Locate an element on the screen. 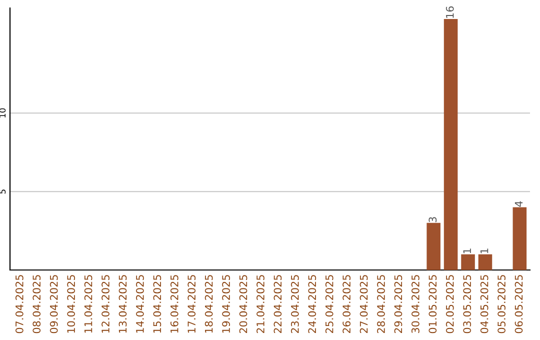 The height and width of the screenshot is (340, 540). data-label: 16 is located at coordinates (450, 12).